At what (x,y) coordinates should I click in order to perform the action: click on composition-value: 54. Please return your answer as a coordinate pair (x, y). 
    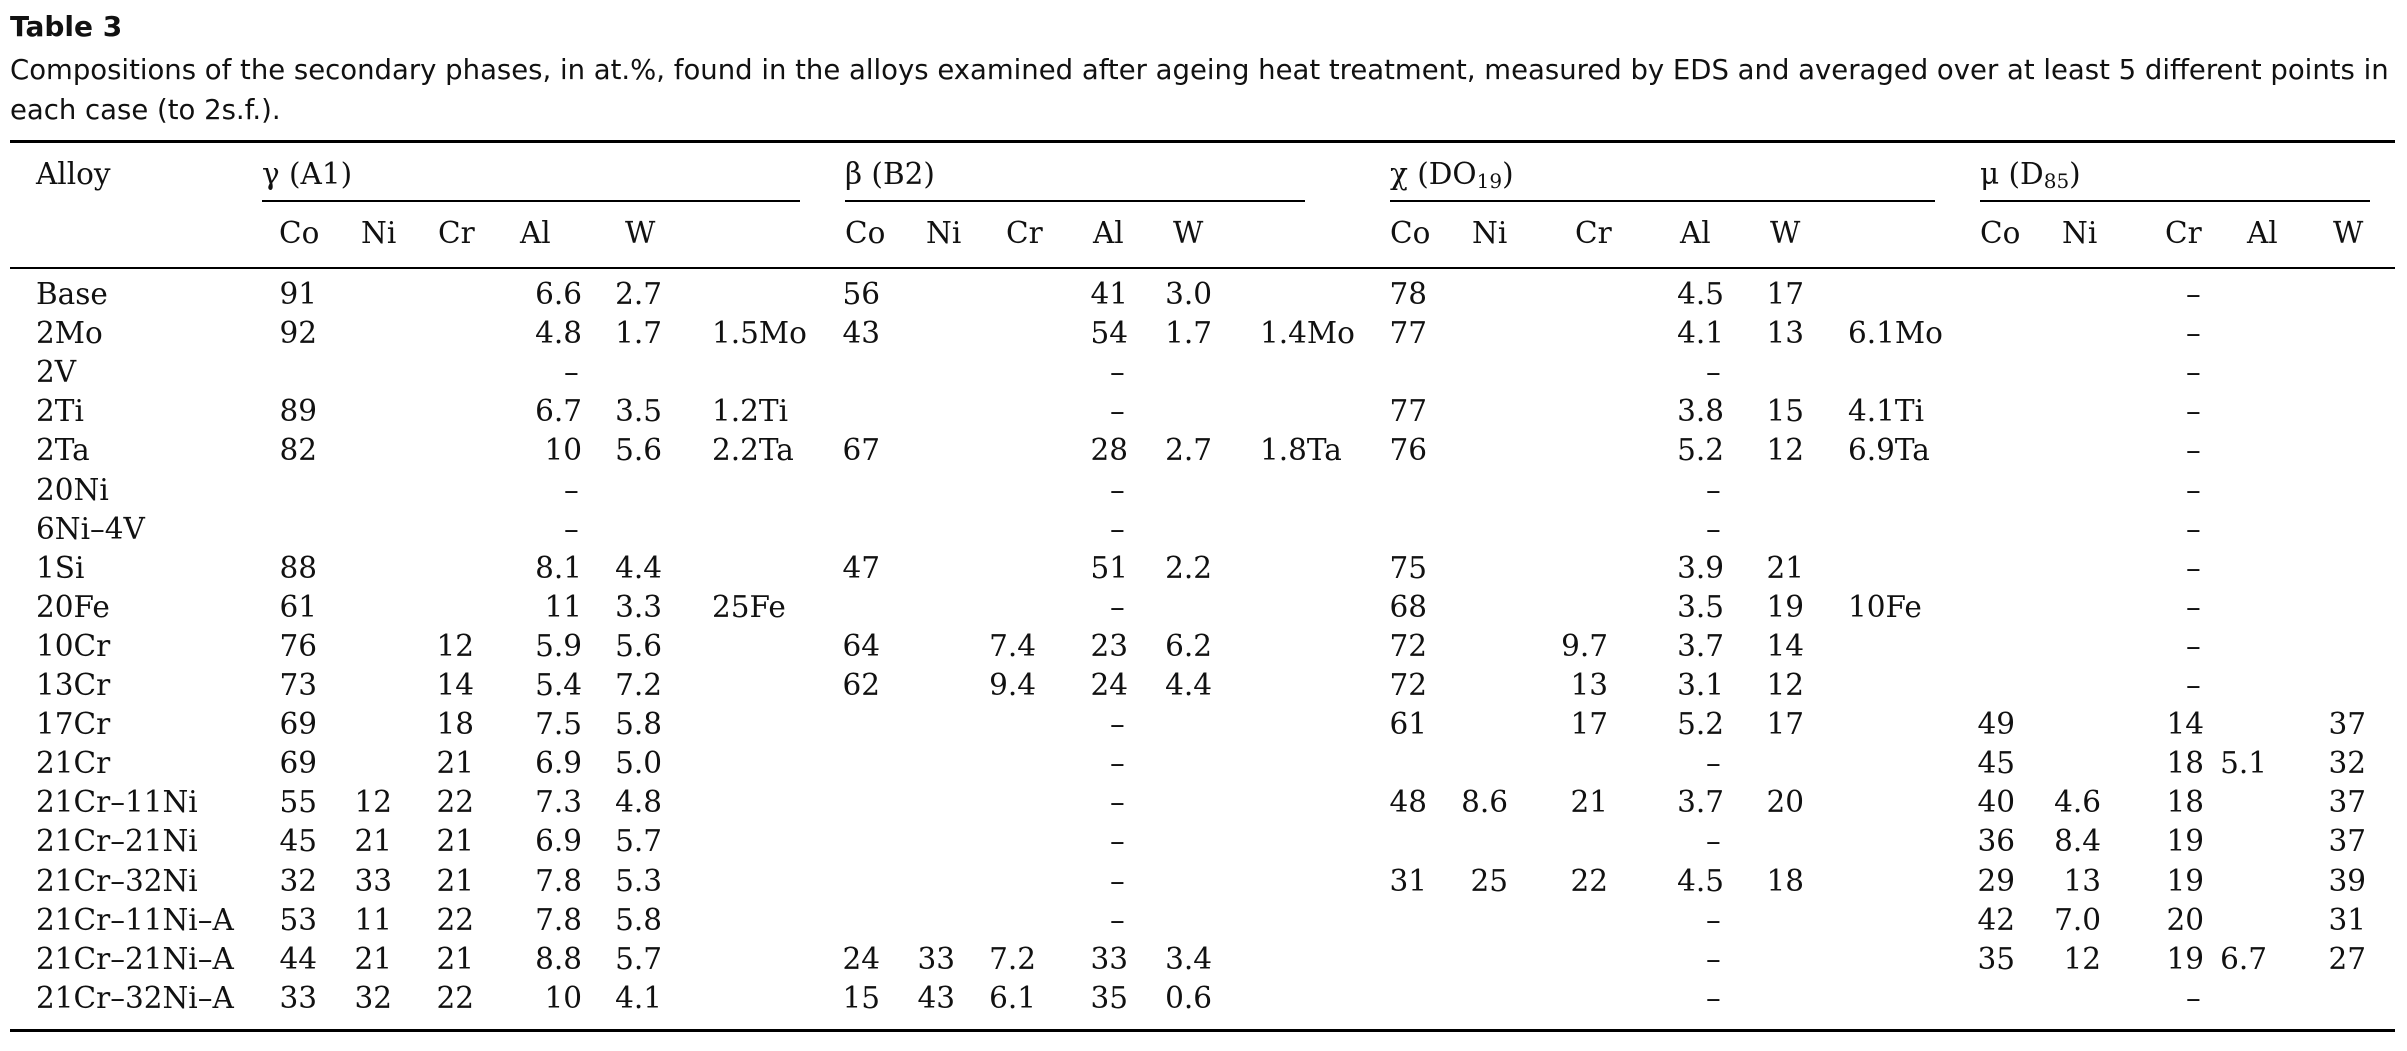
    Looking at the image, I should click on (1109, 333).